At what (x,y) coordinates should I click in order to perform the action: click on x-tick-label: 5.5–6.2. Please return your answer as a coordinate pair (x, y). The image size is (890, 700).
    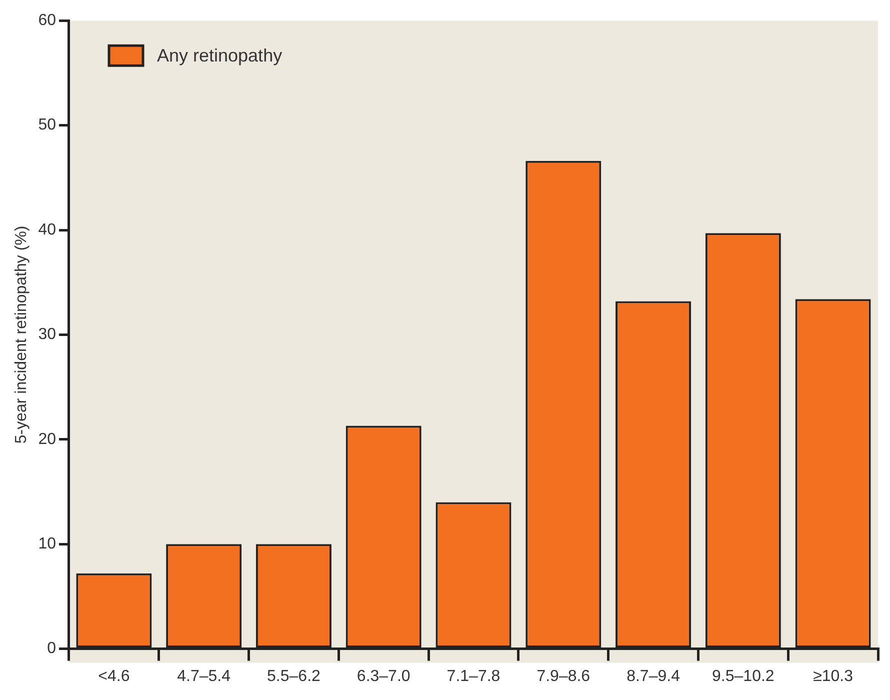
    Looking at the image, I should click on (294, 676).